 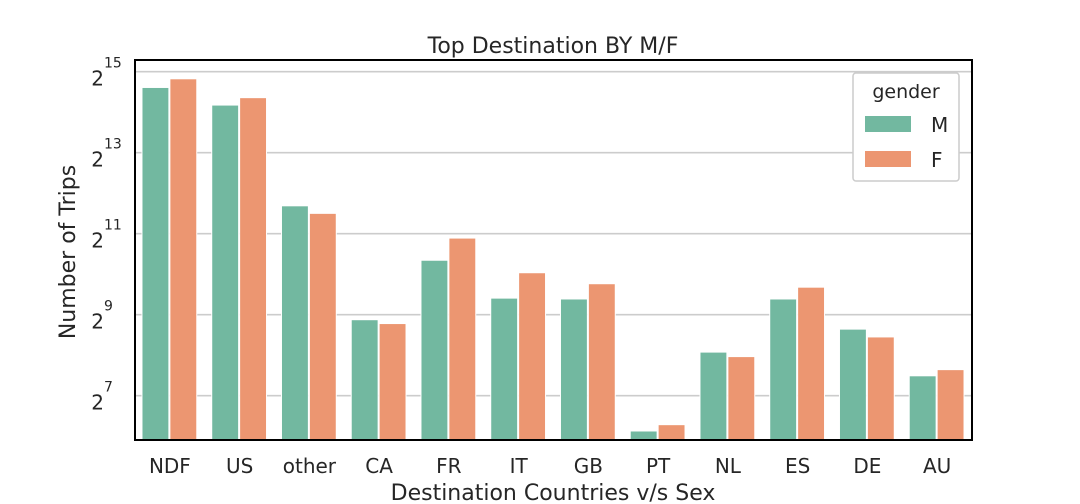 What do you see at coordinates (573, 369) in the screenshot?
I see `bar-M-GB` at bounding box center [573, 369].